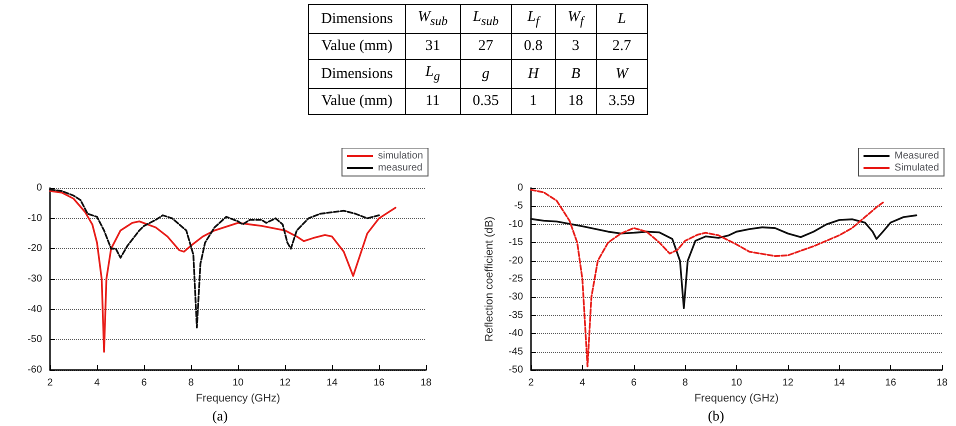 The height and width of the screenshot is (426, 956). What do you see at coordinates (575, 74) in the screenshot?
I see `text: B` at bounding box center [575, 74].